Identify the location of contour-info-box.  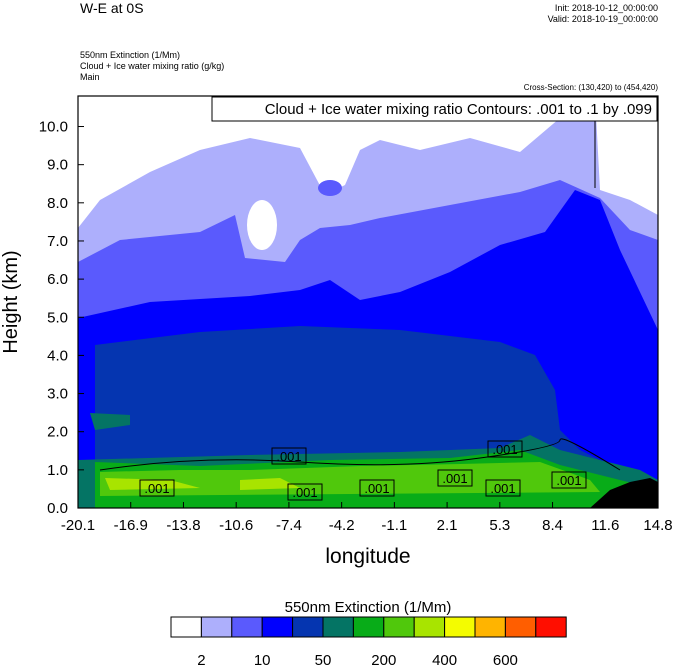
(434, 109).